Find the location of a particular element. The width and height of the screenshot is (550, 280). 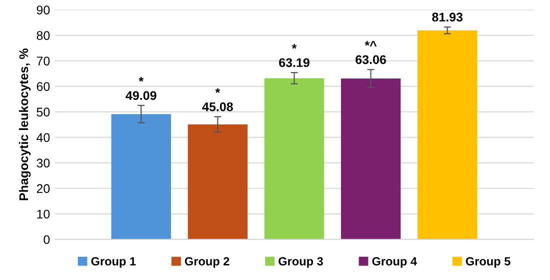

data-label: 63.06 is located at coordinates (371, 59).